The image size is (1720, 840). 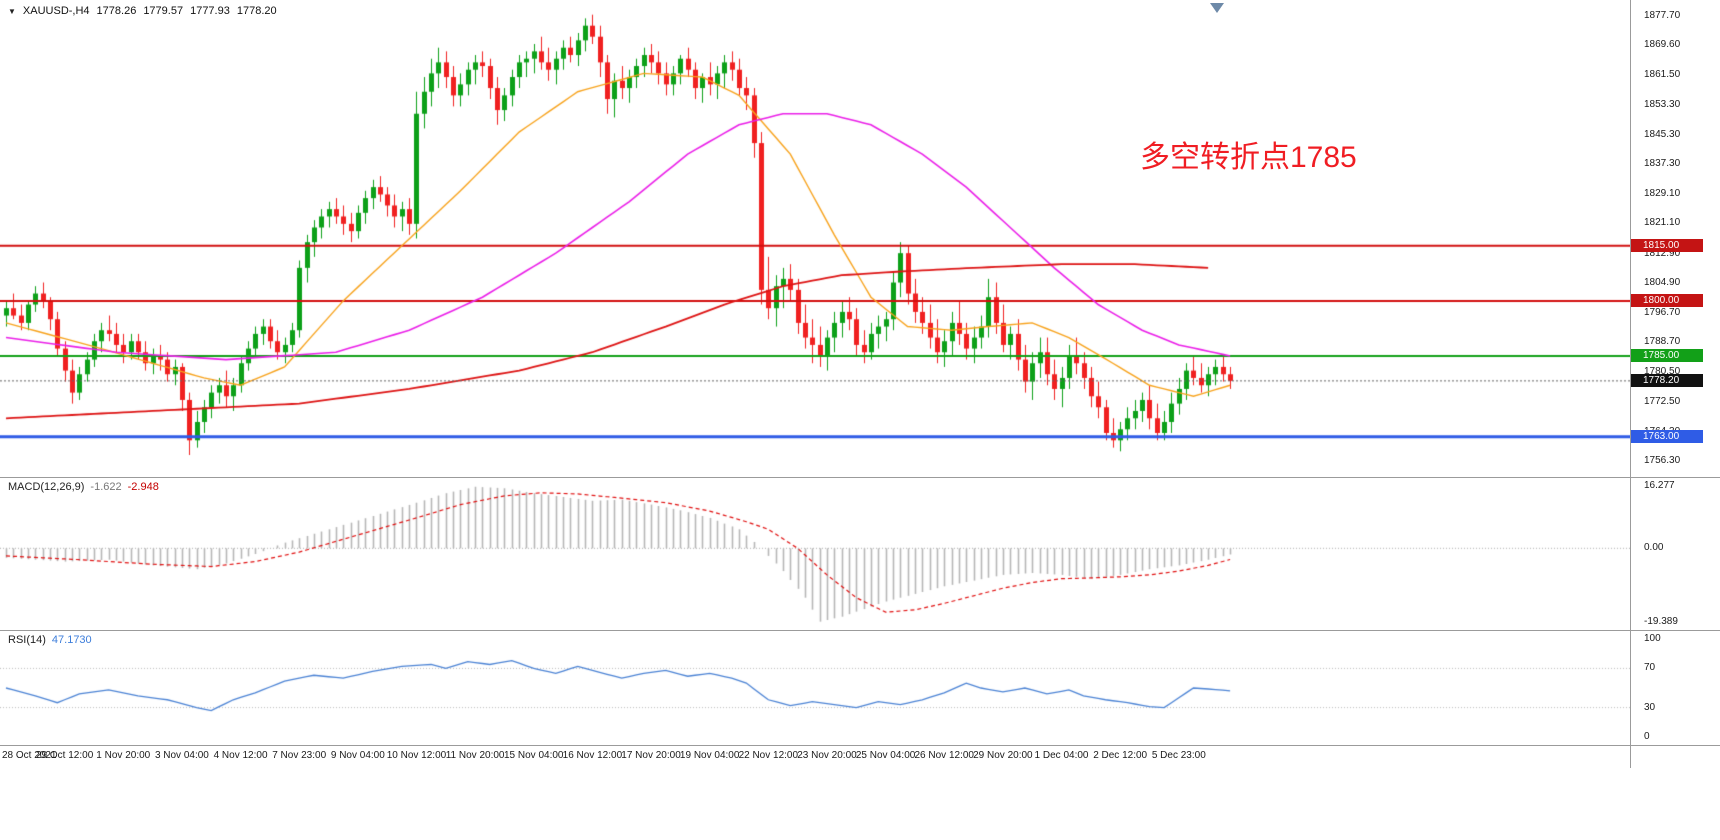 I want to click on time-axis-label: 11 Nov 20:00, so click(x=475, y=755).